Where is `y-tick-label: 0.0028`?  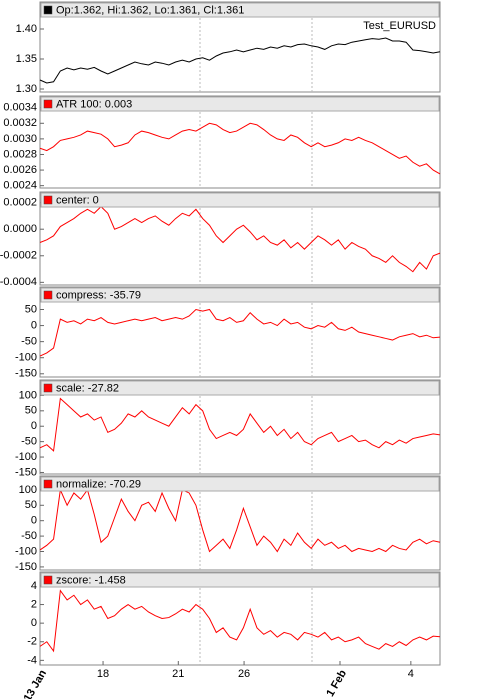 y-tick-label: 0.0028 is located at coordinates (20, 154).